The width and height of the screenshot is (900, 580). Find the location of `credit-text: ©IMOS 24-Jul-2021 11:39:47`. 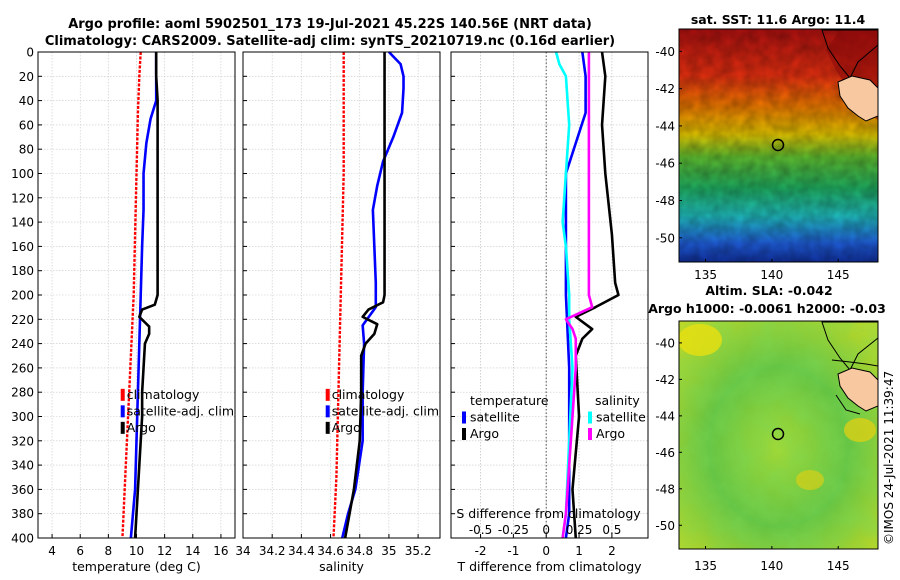

credit-text: ©IMOS 24-Jul-2021 11:39:47 is located at coordinates (889, 458).